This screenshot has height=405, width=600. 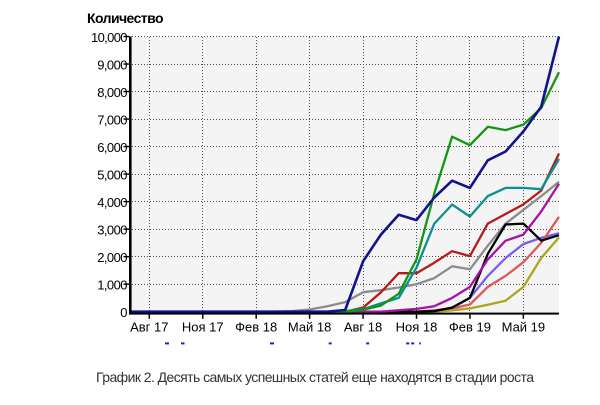 What do you see at coordinates (112, 64) in the screenshot?
I see `svg-text: 9,000` at bounding box center [112, 64].